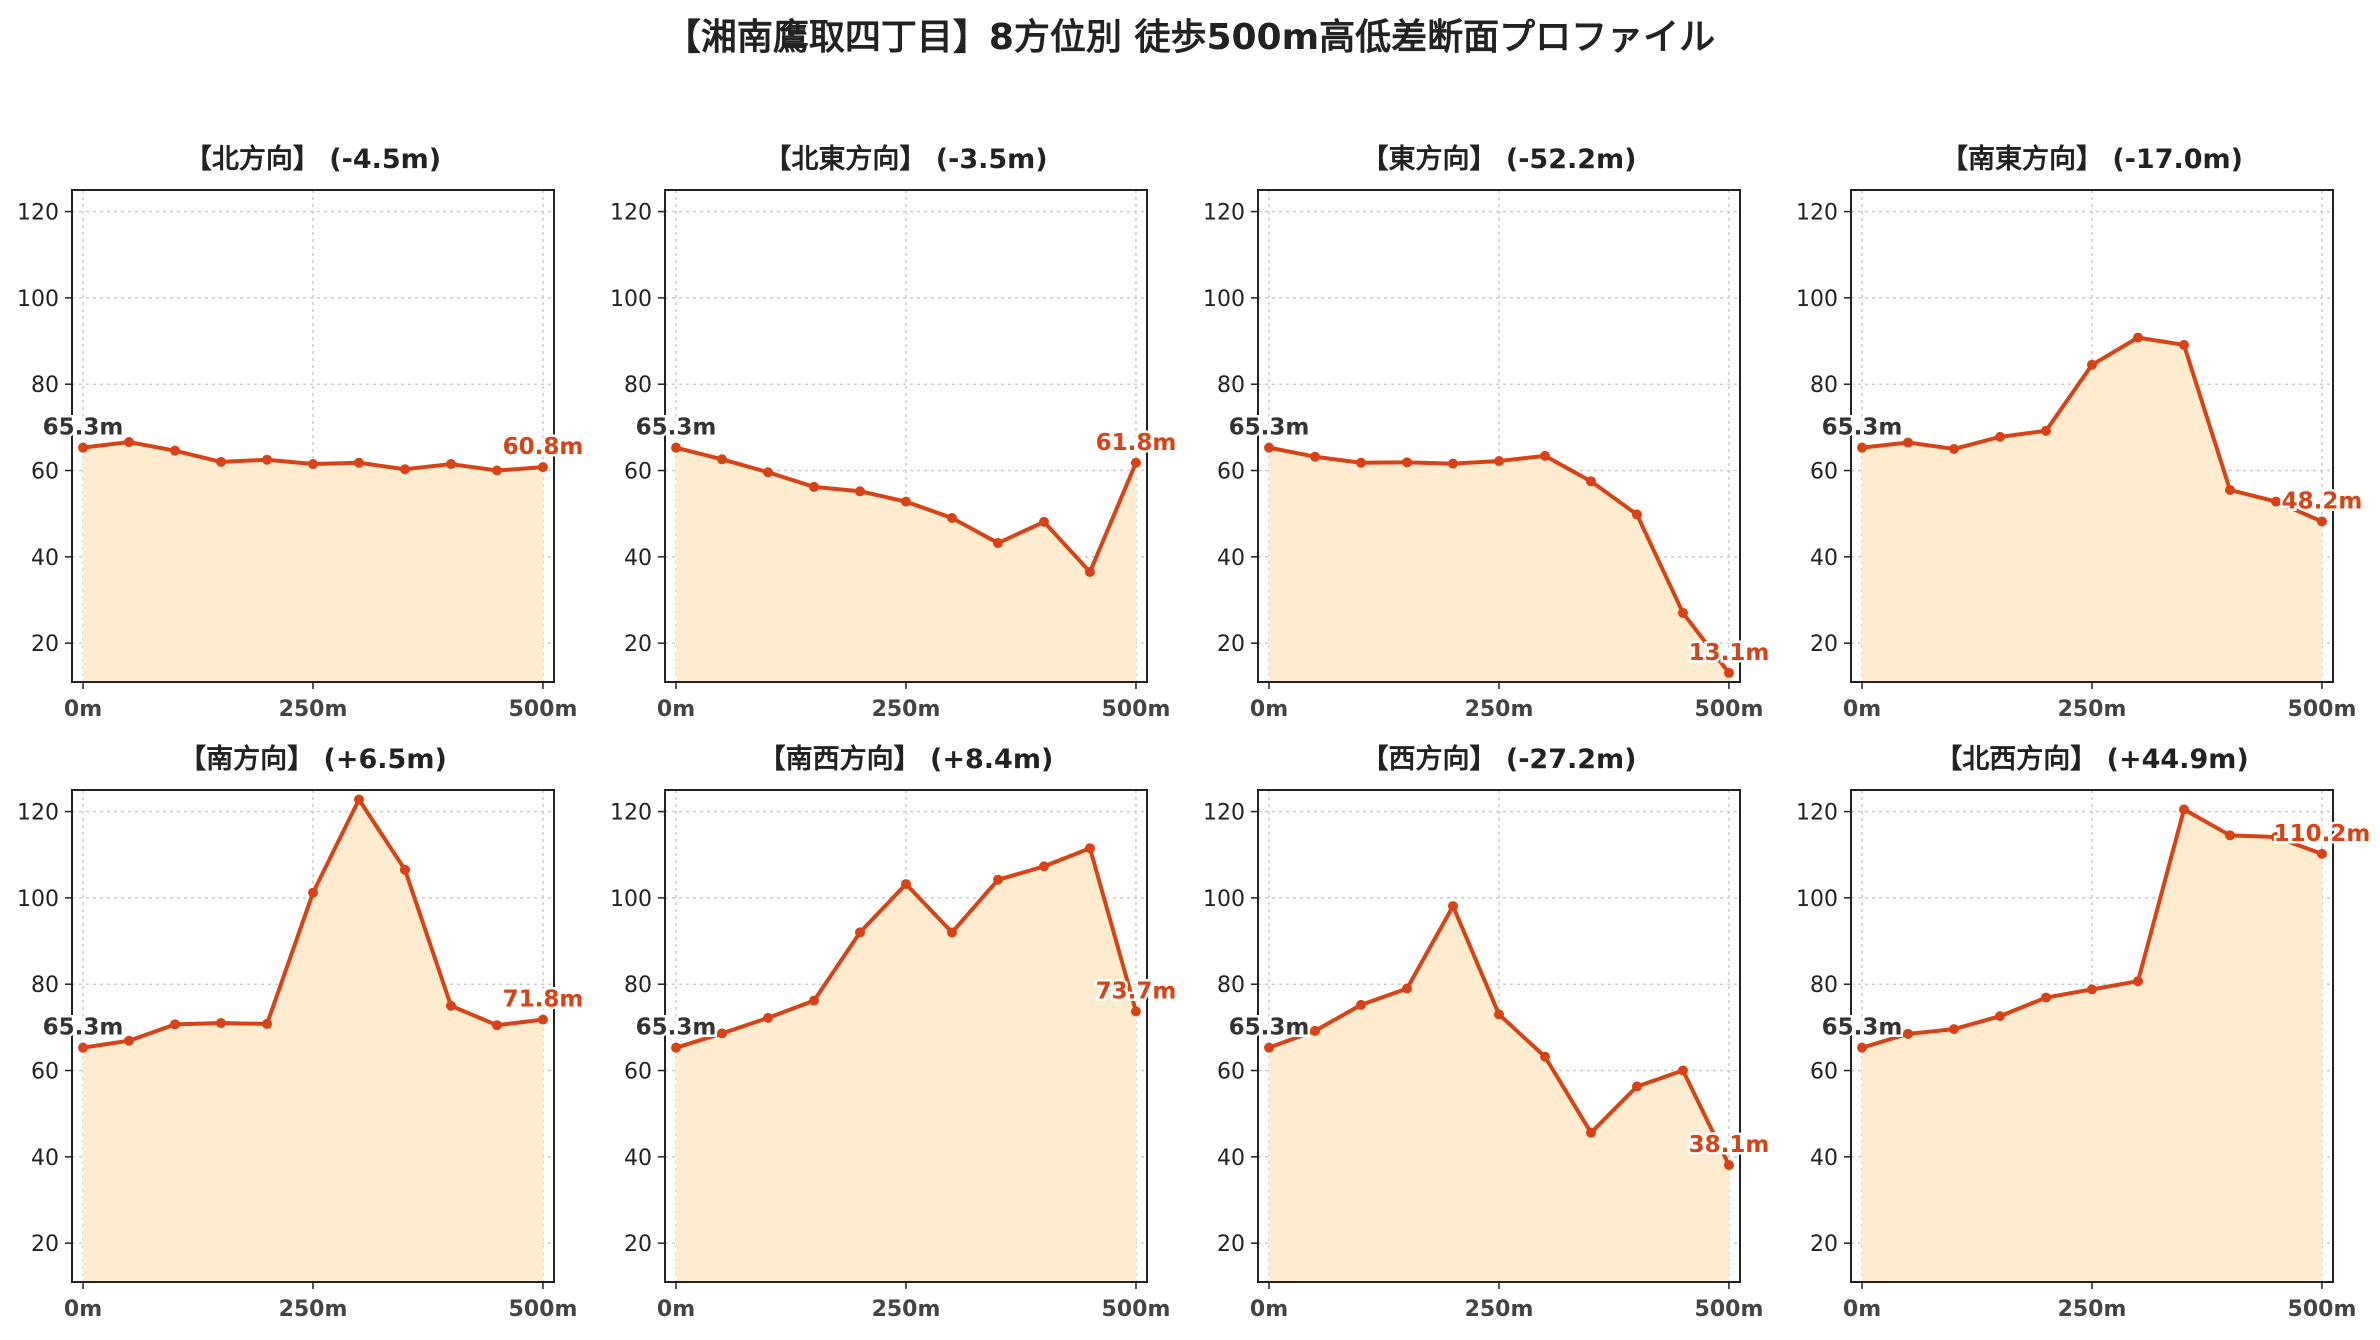  I want to click on main-title: 【湘南鷹取四丁目】8方位別 徒歩500m高低差断面プロファイル, so click(1190, 37).